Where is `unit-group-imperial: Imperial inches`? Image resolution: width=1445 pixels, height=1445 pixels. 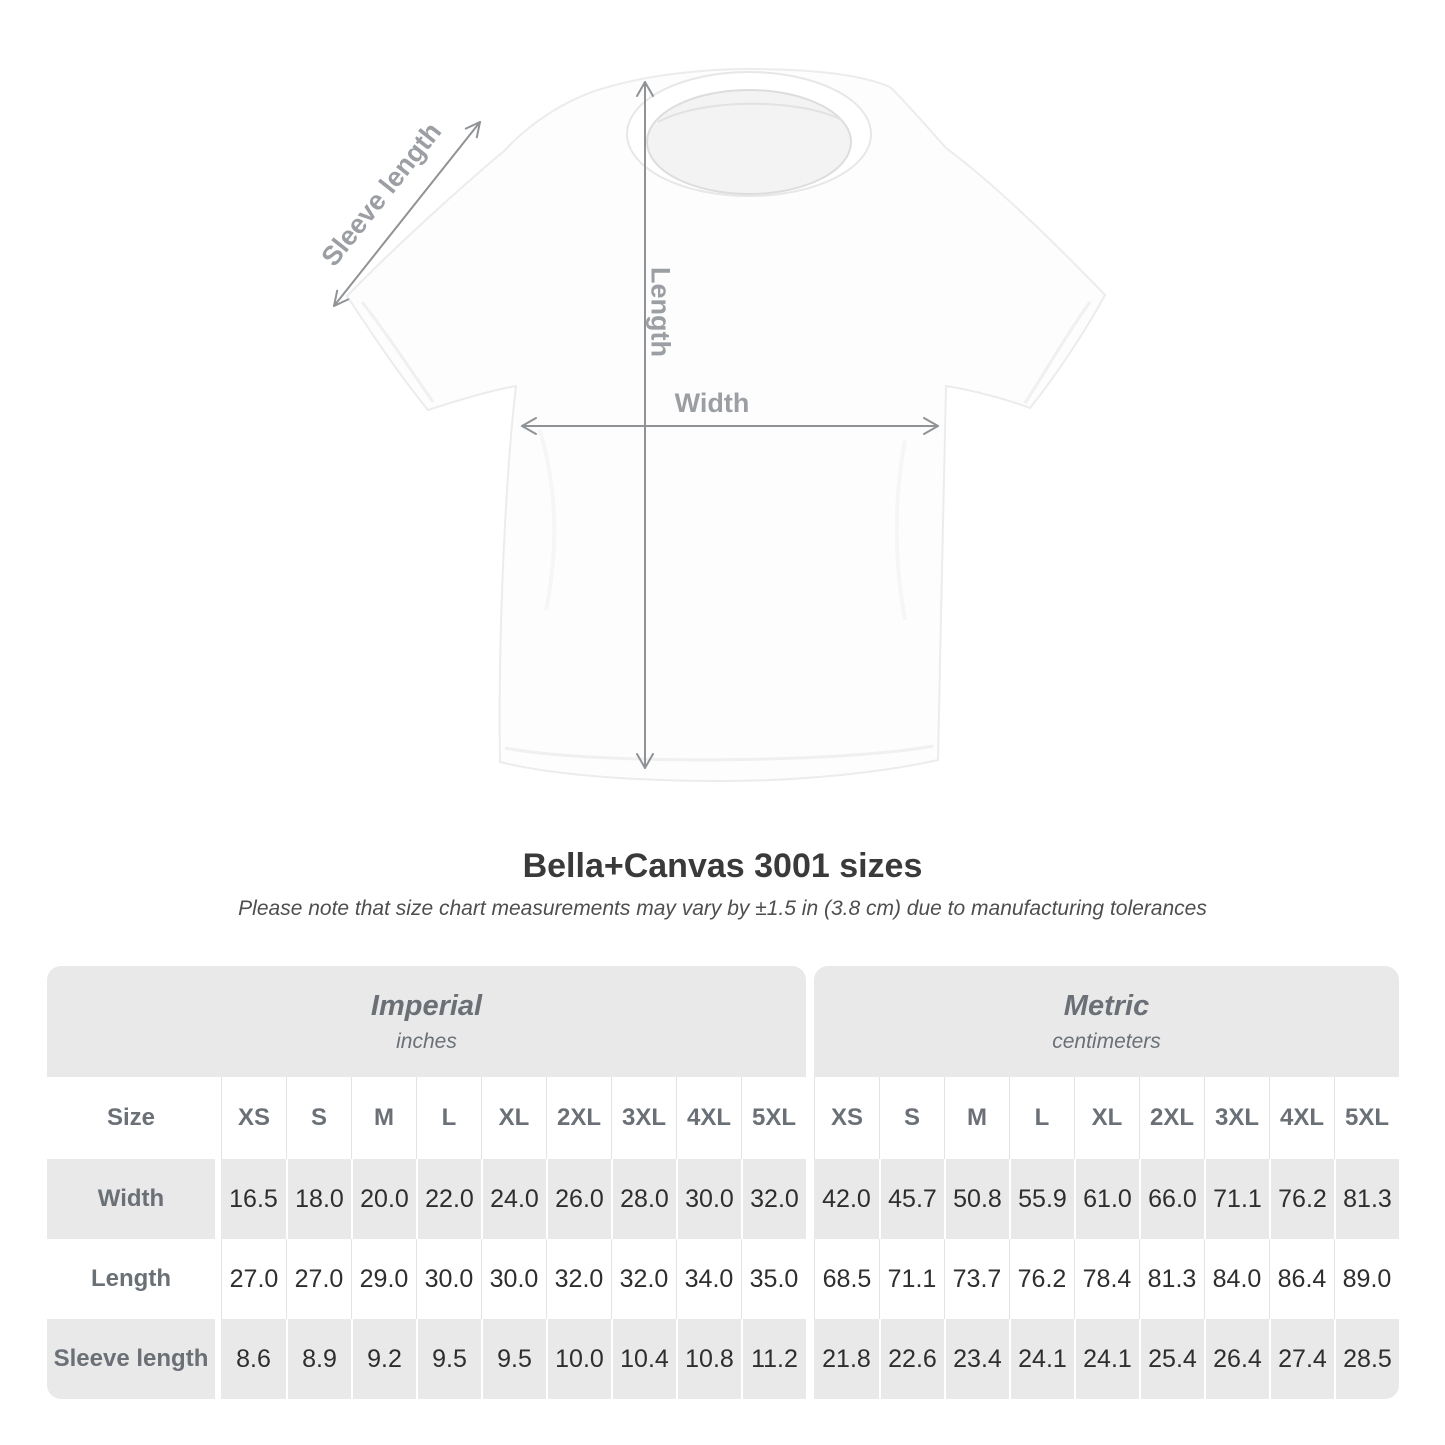 unit-group-imperial: Imperial inches is located at coordinates (426, 1021).